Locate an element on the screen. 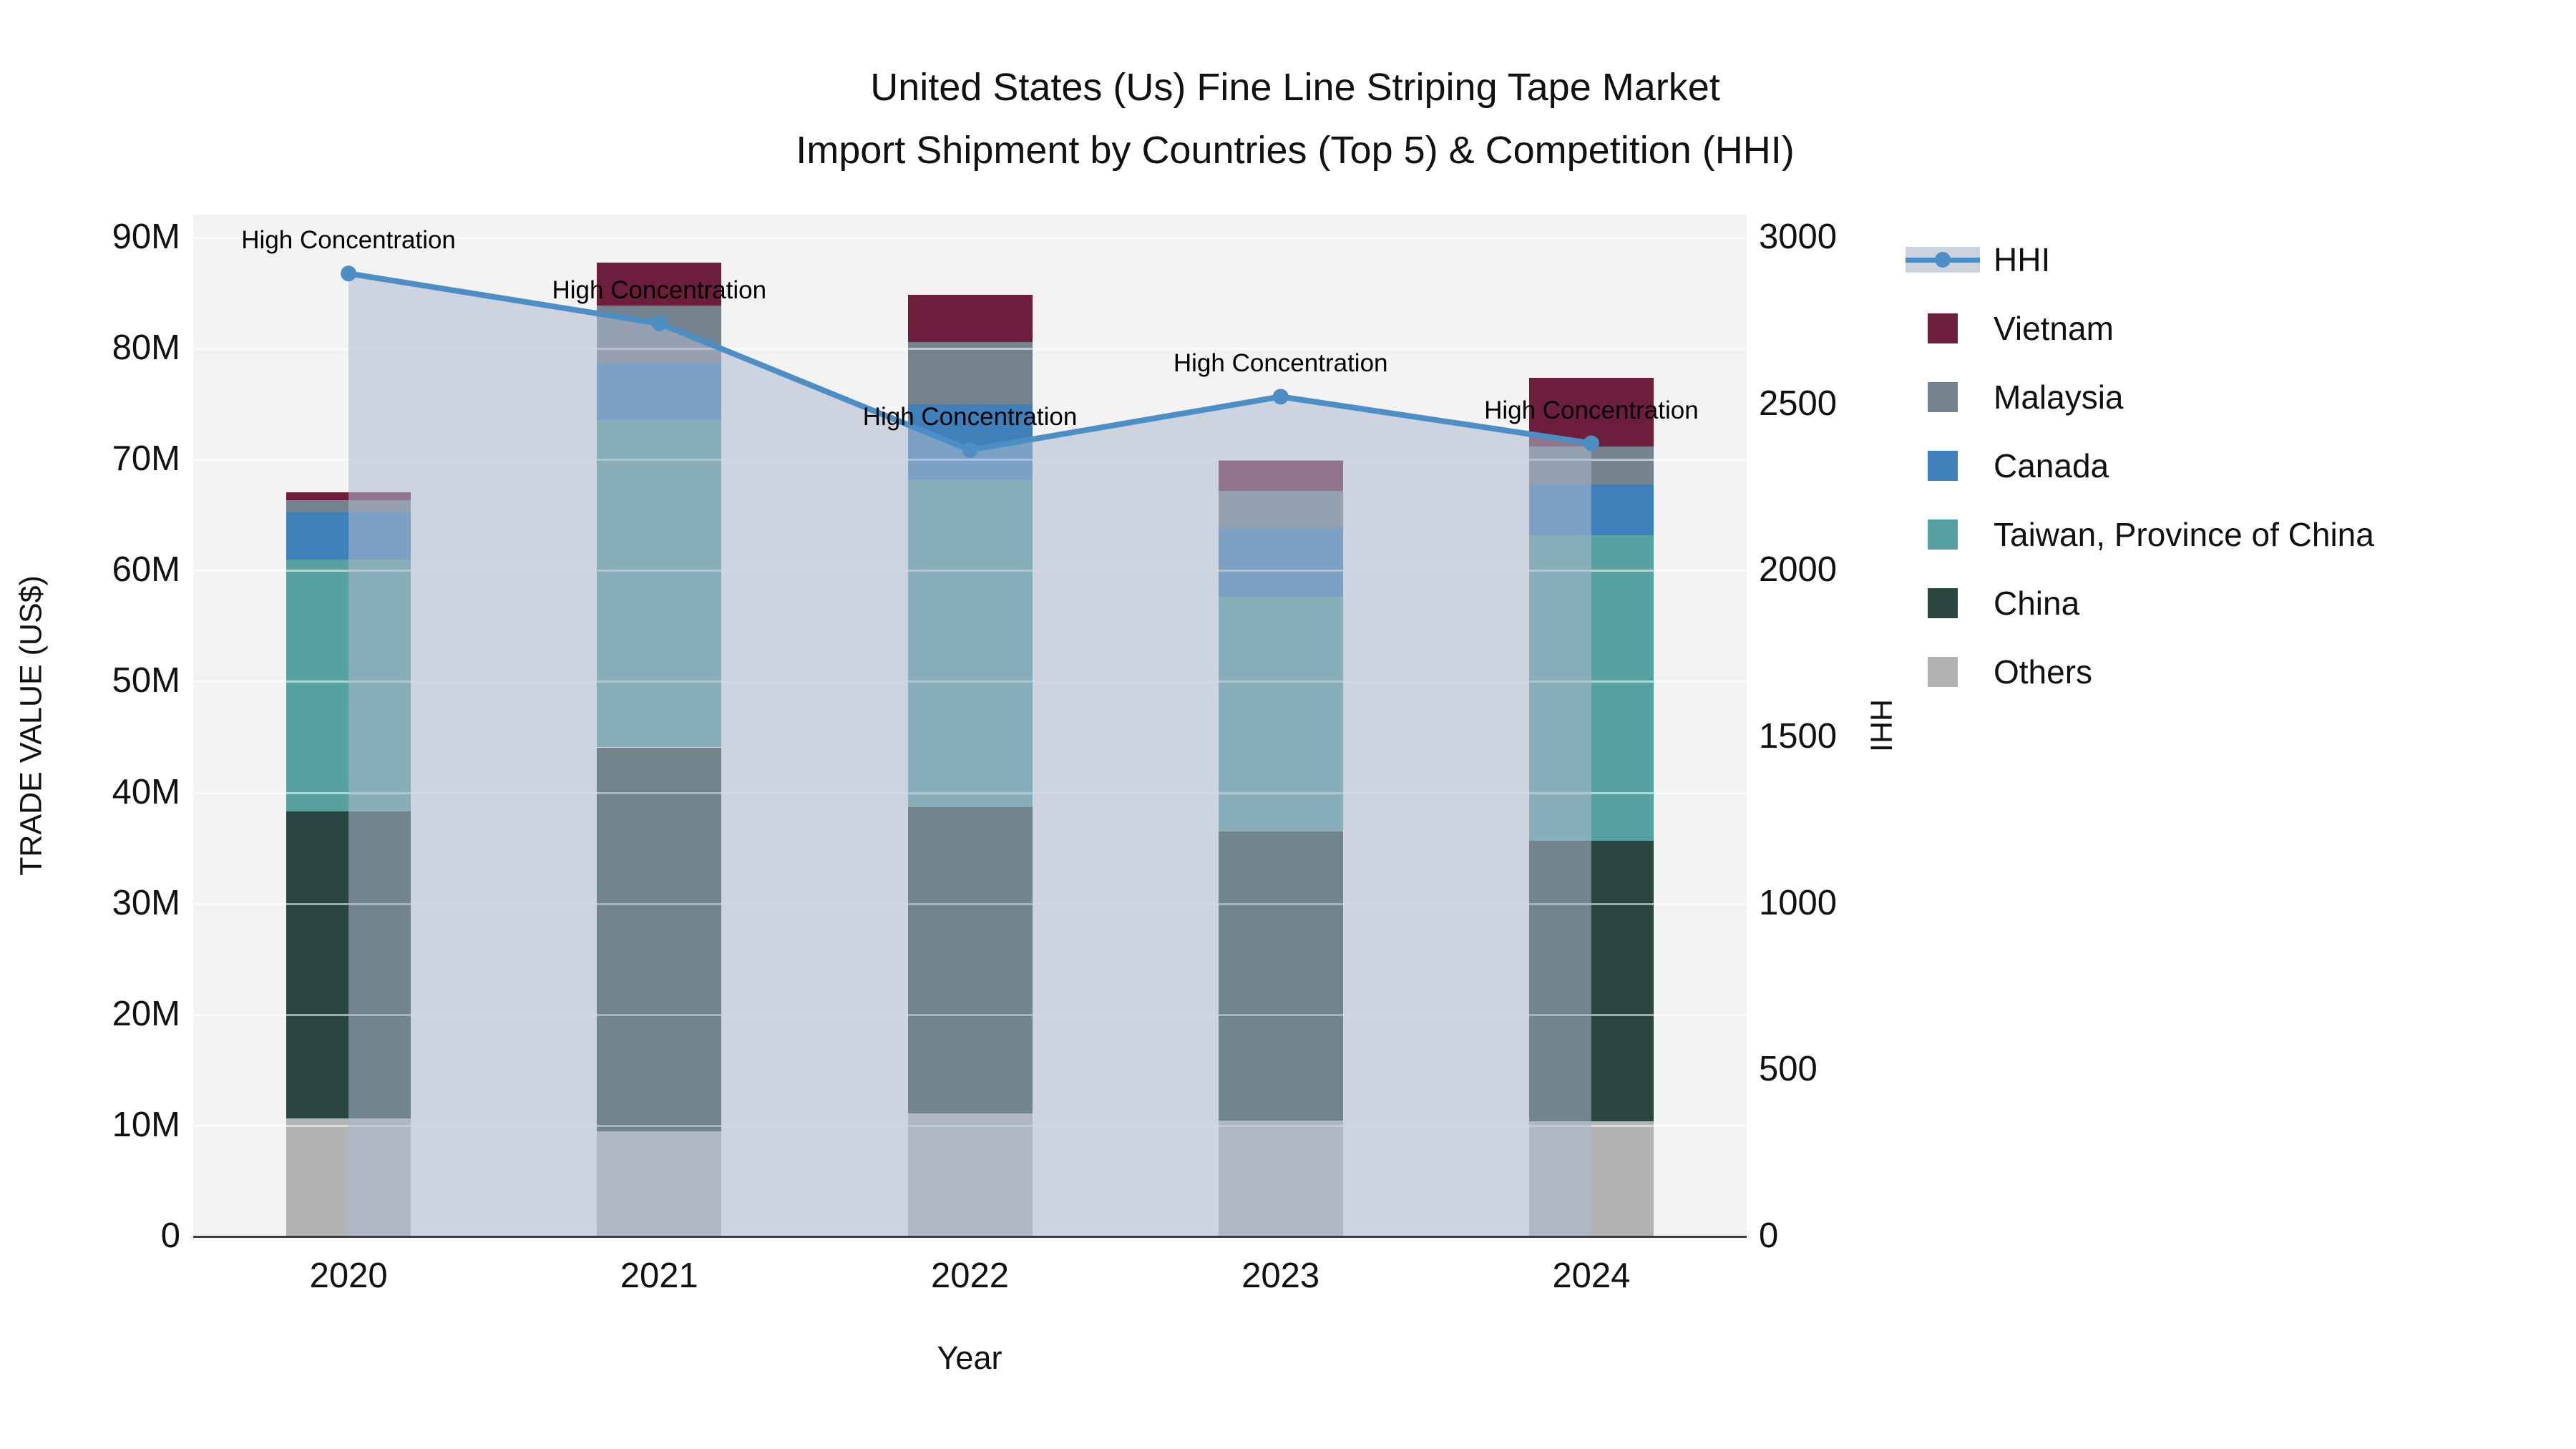 Image resolution: width=2576 pixels, height=1449 pixels. left-tick-80M: 80M is located at coordinates (146, 348).